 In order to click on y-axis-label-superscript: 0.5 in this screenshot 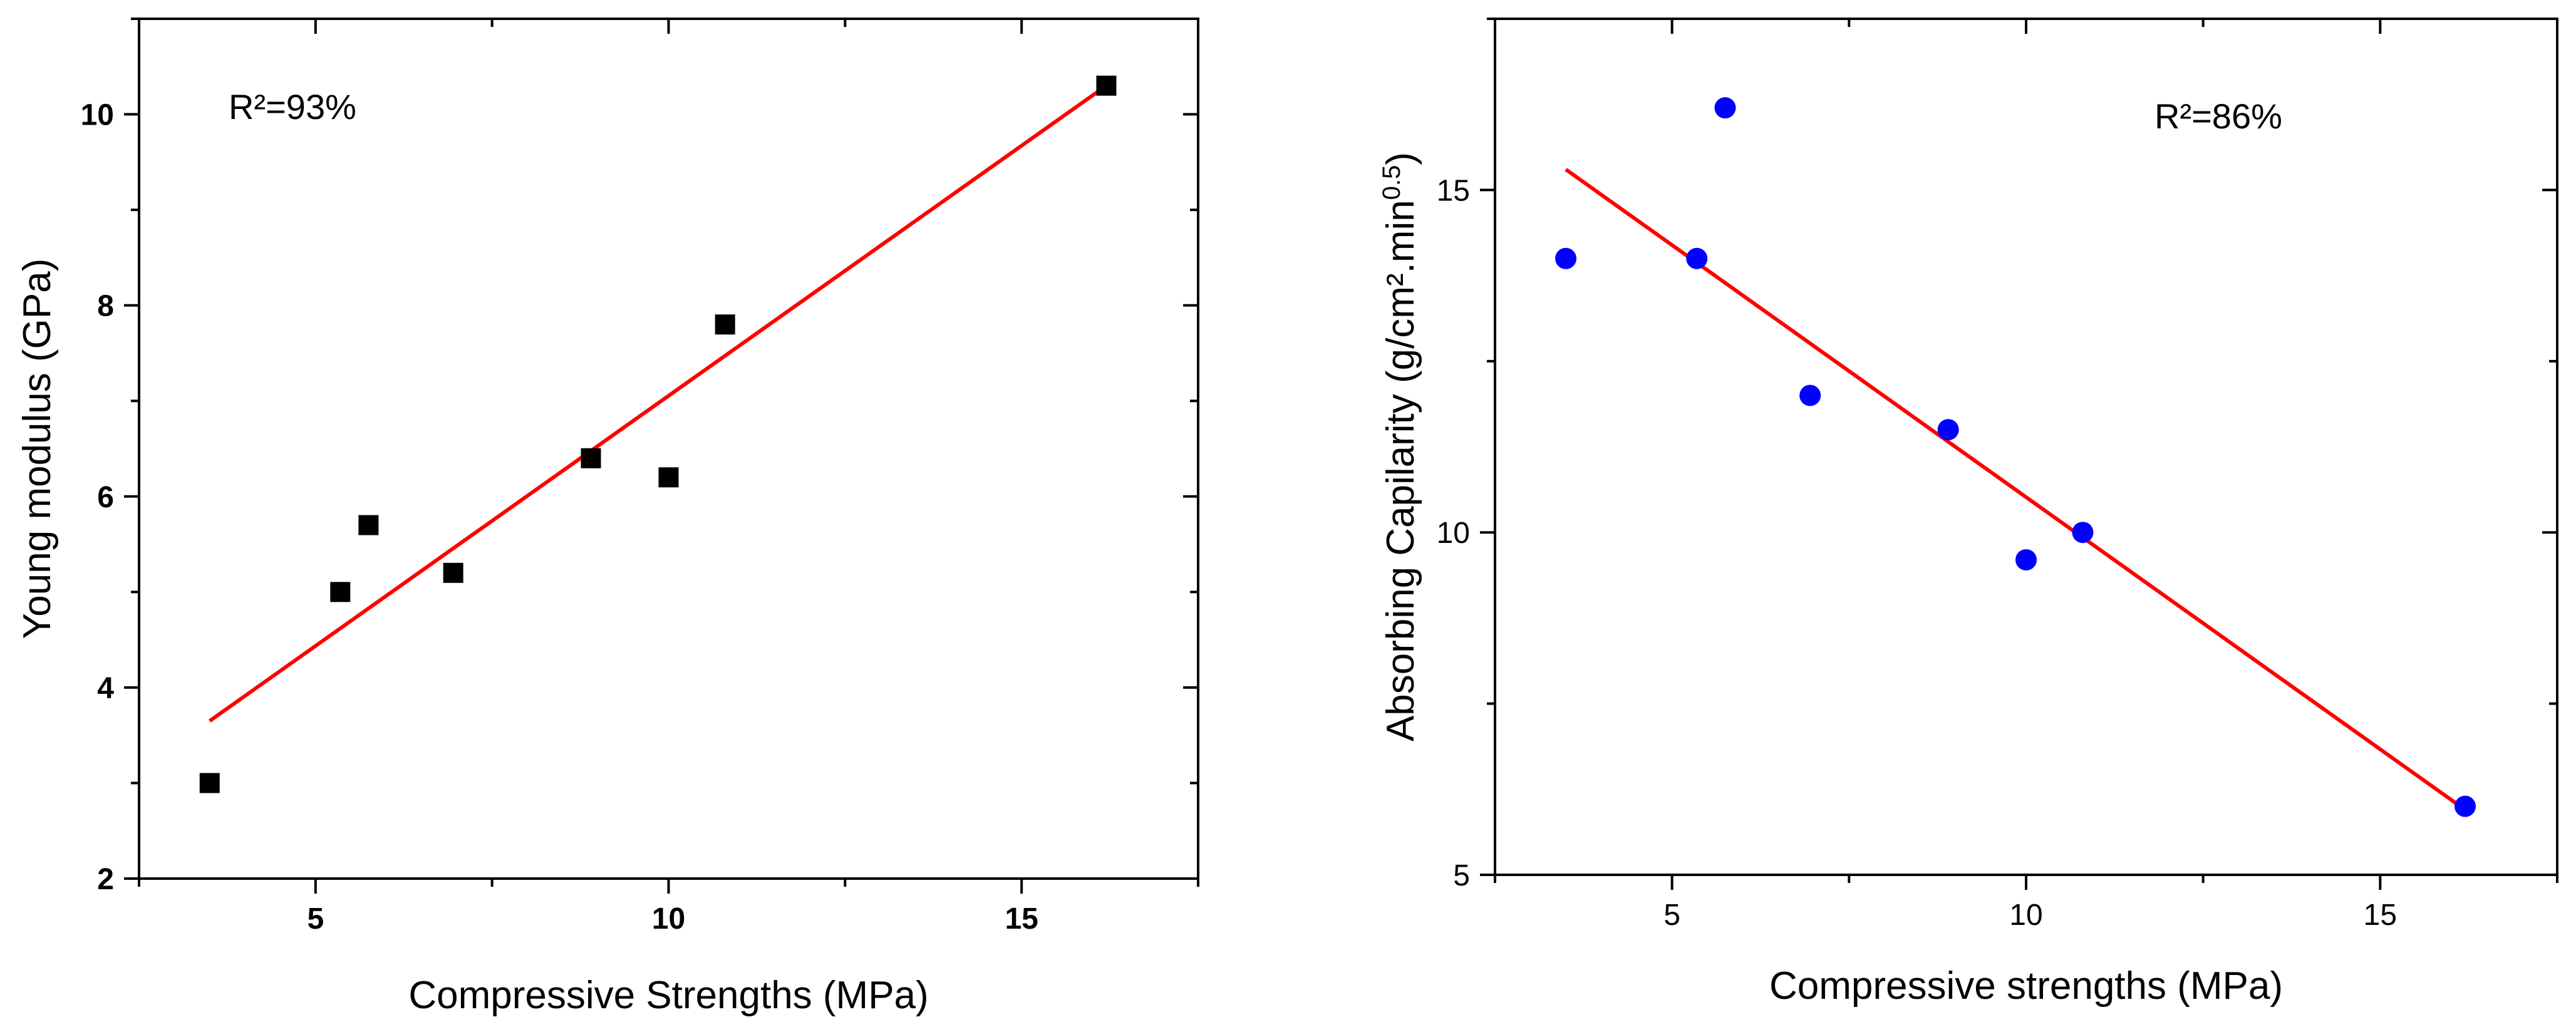, I will do `click(1391, 183)`.